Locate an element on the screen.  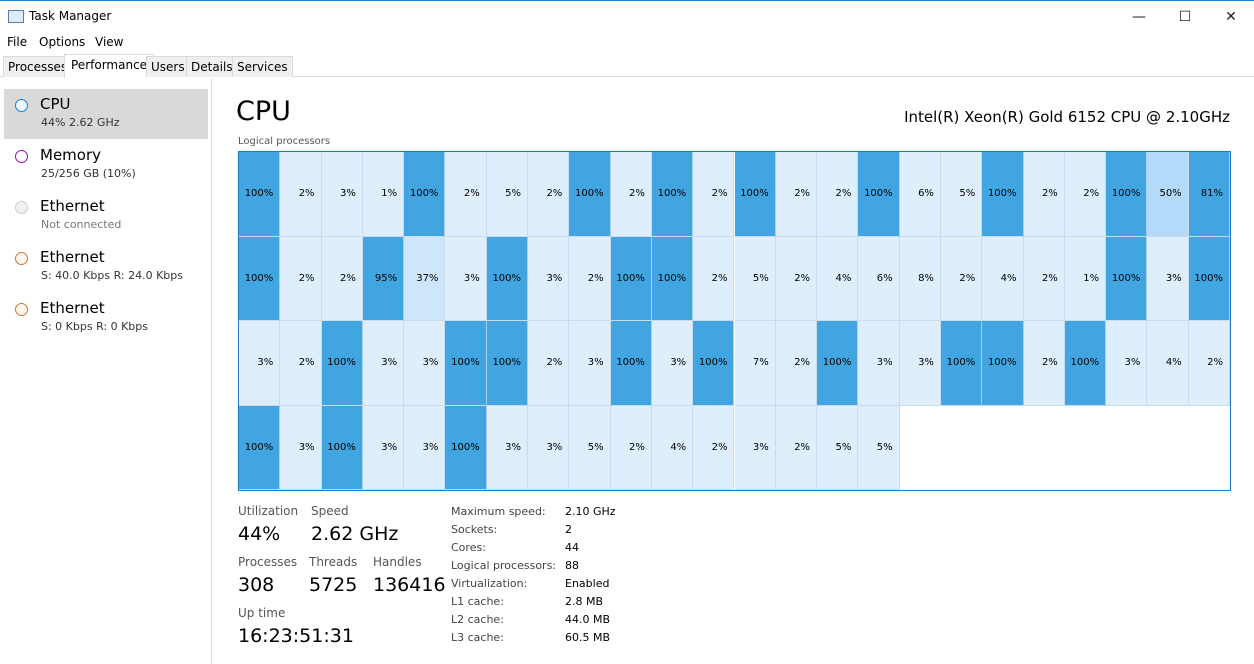
sidebar-item-ethernet-1: Ethernet Not connected is located at coordinates (106, 216).